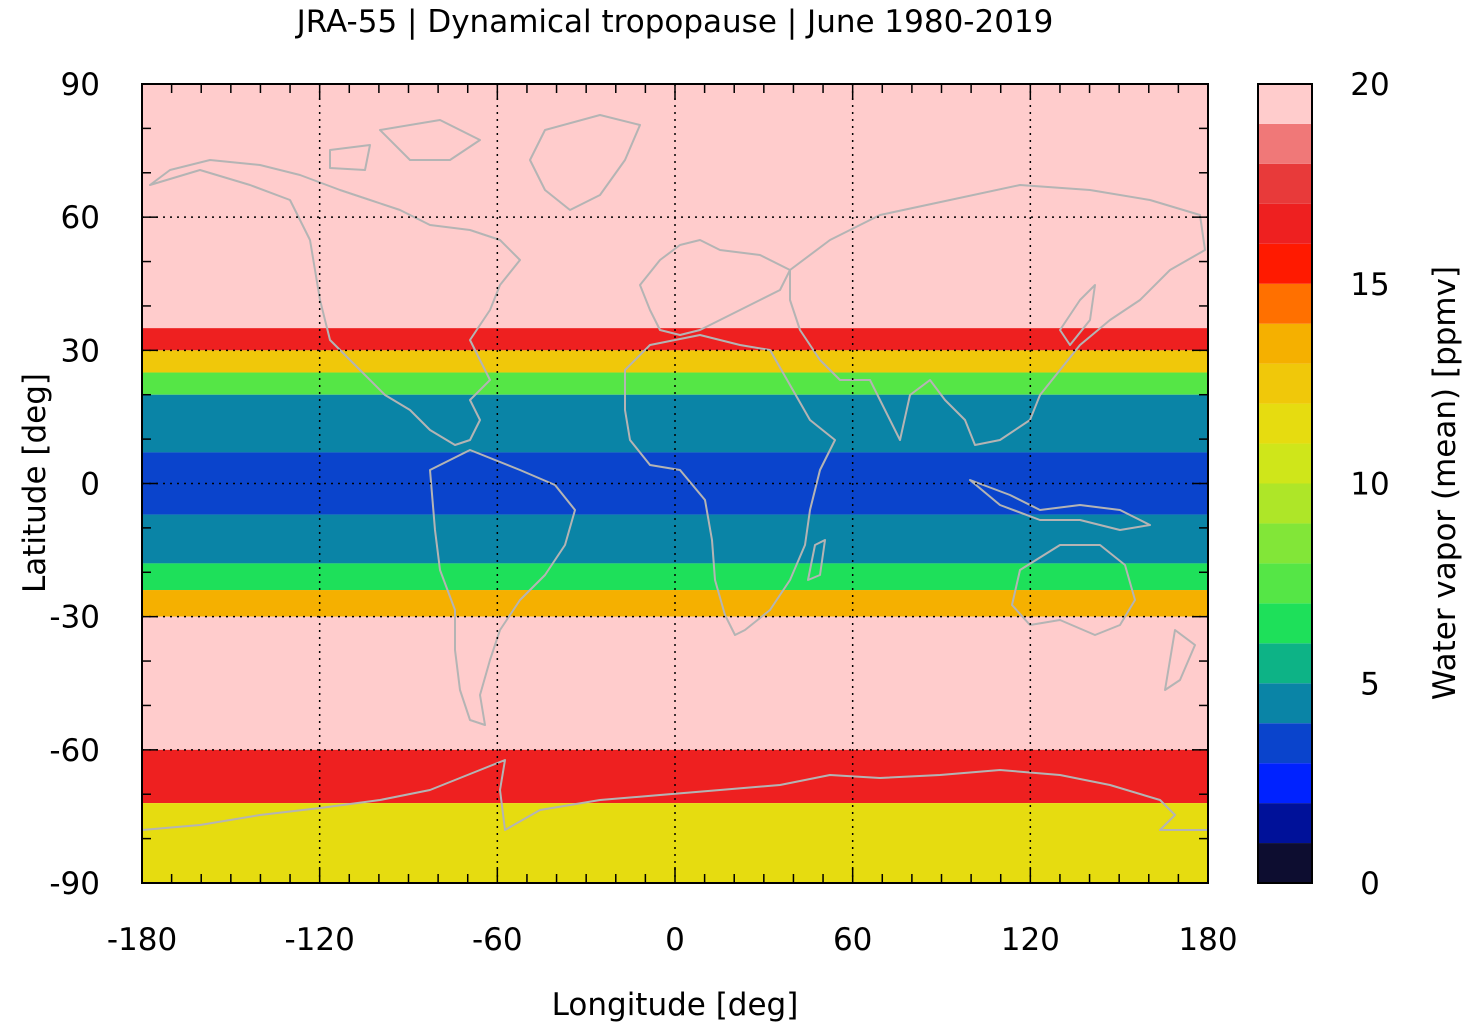 The image size is (1471, 1029). What do you see at coordinates (502, 587) in the screenshot?
I see `coastline-south-america` at bounding box center [502, 587].